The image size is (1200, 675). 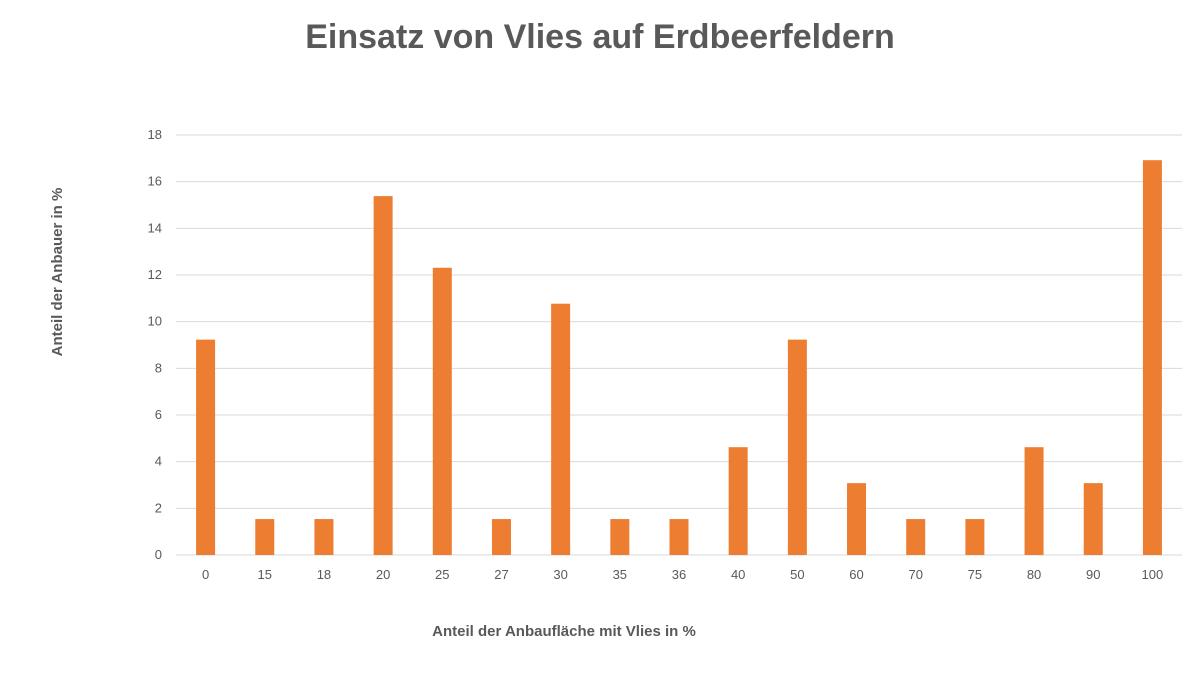 I want to click on y-tick-label: 18, so click(x=155, y=134).